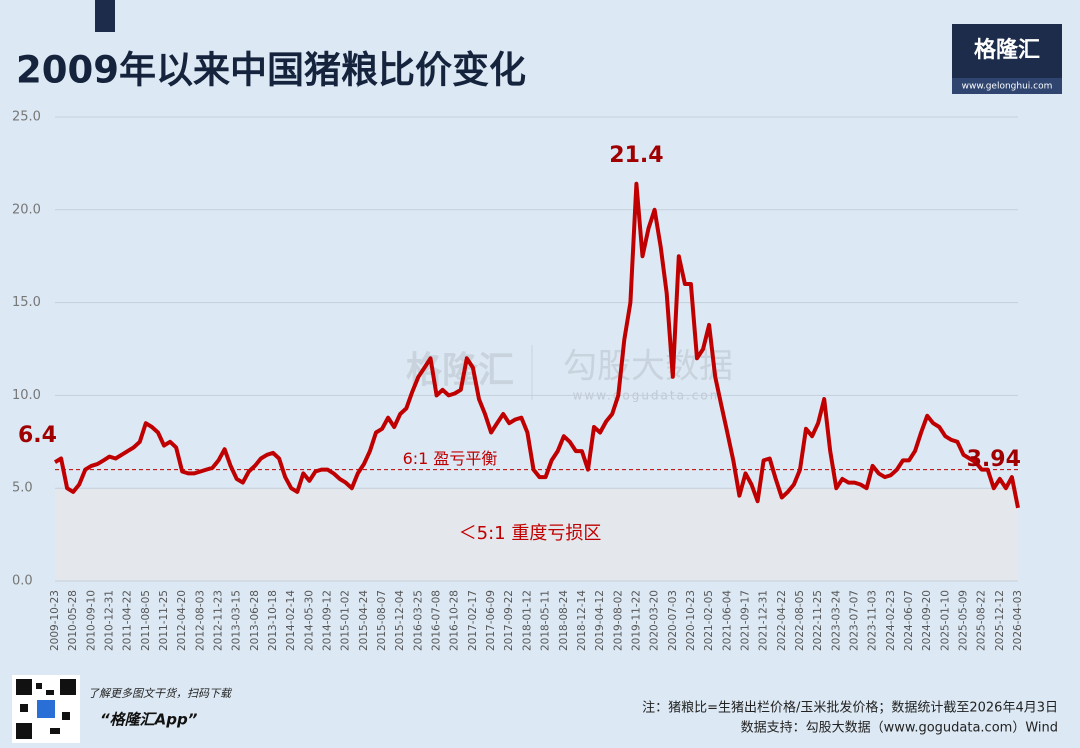 The width and height of the screenshot is (1080, 748). I want to click on x-tick-label: 2018-08-24, so click(564, 620).